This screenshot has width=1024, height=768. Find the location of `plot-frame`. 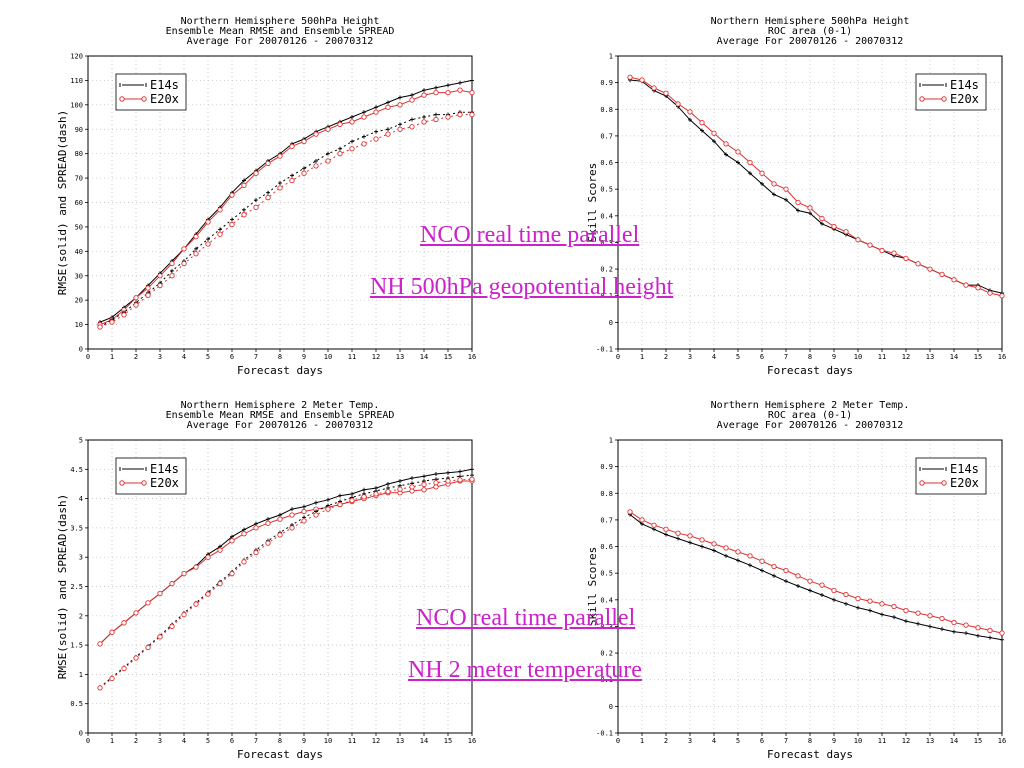

plot-frame is located at coordinates (810, 202).